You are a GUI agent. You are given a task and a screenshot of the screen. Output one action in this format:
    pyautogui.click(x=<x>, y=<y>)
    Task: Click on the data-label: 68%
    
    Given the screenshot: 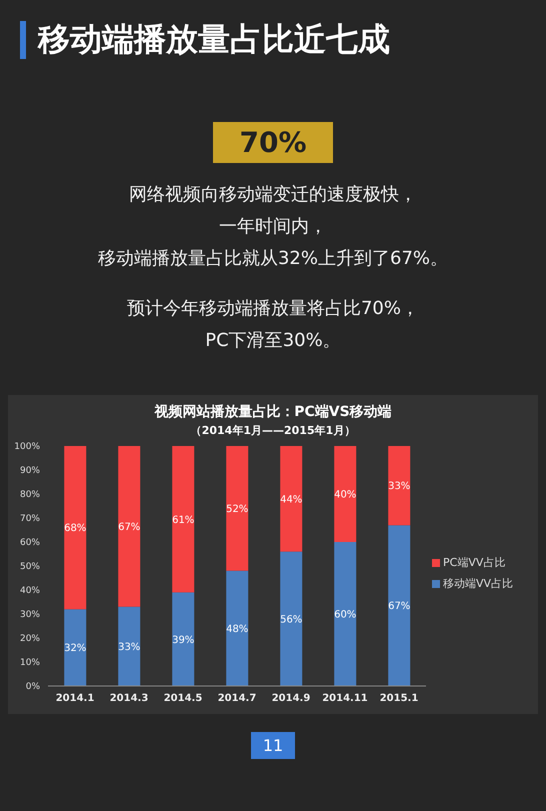 What is the action you would take?
    pyautogui.click(x=75, y=528)
    